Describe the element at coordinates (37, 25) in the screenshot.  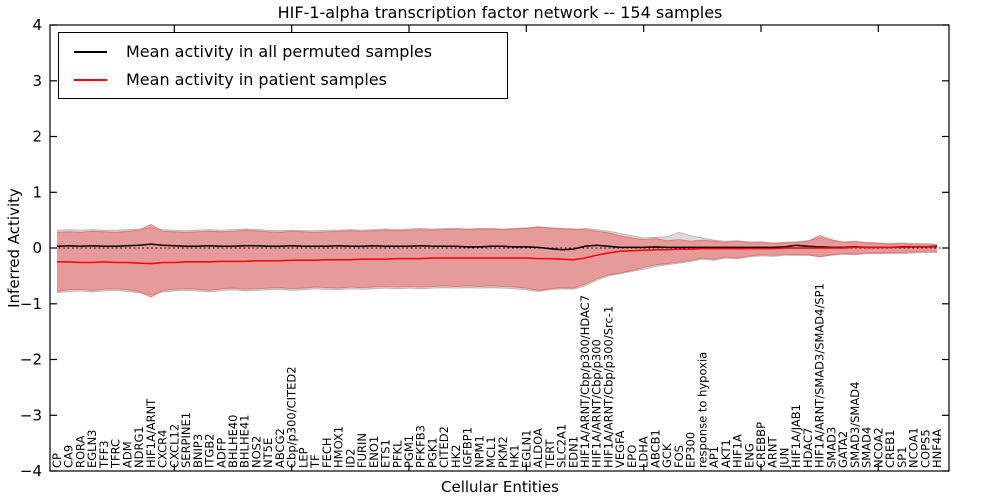
I see `y-tick-label: 4` at that location.